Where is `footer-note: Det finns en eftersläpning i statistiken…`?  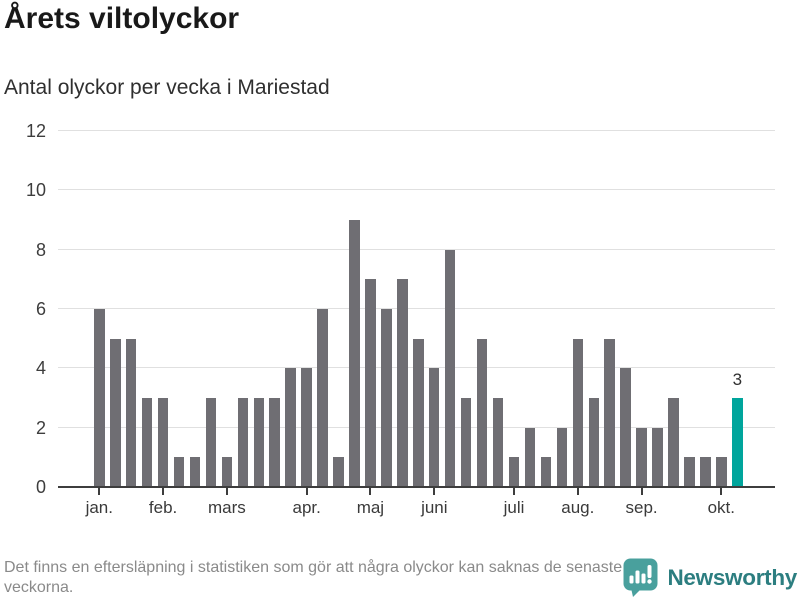 footer-note: Det finns en eftersläpning i statistiken… is located at coordinates (313, 577).